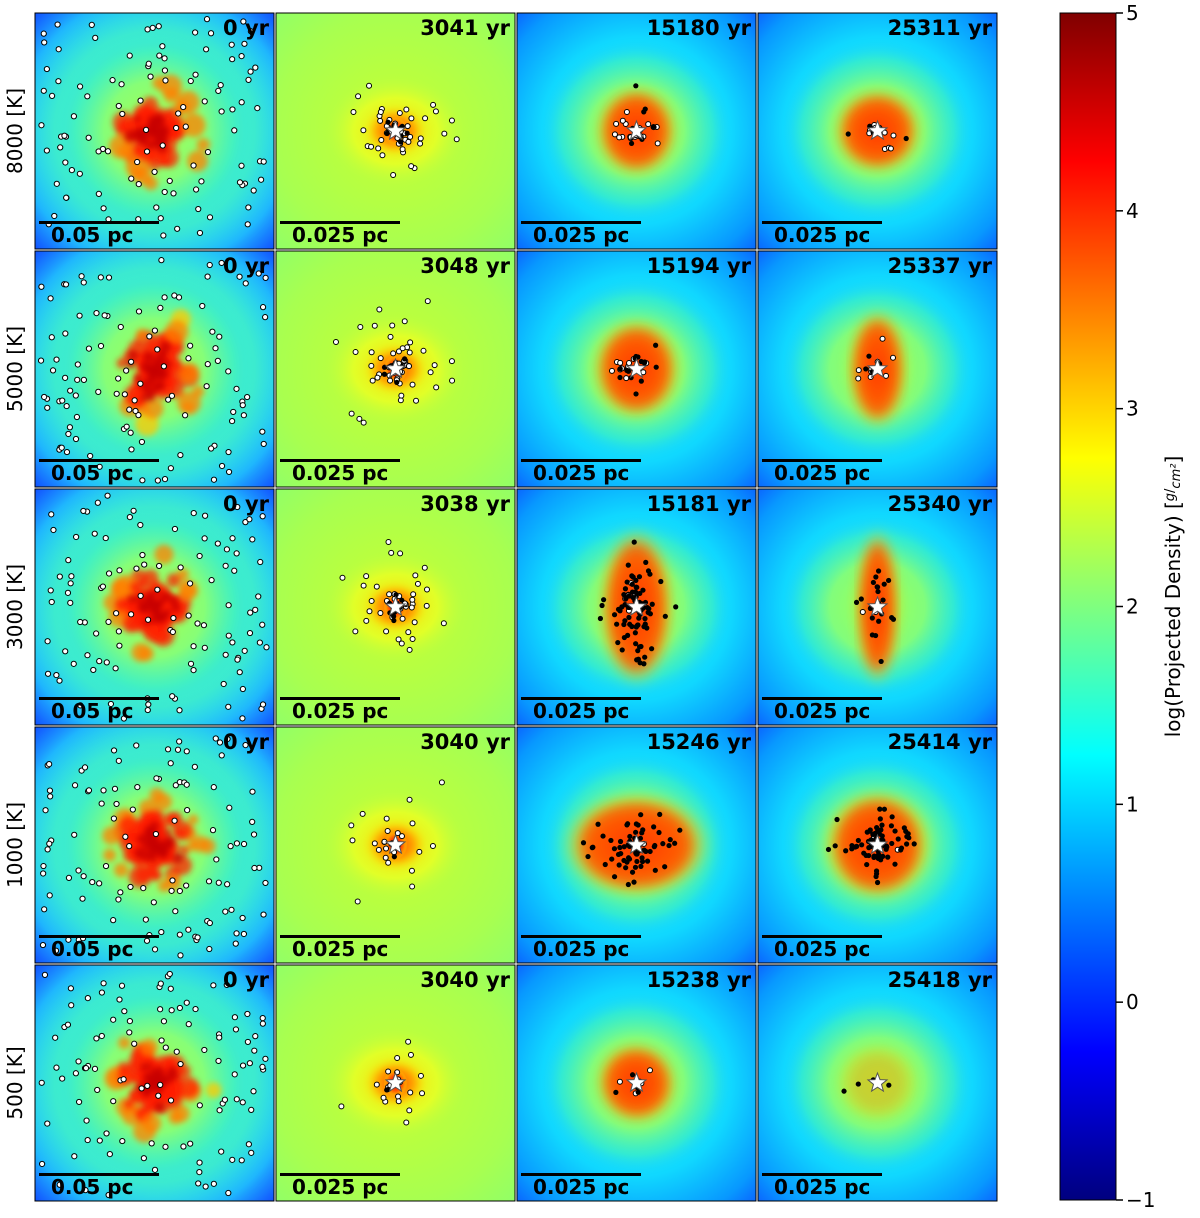 The height and width of the screenshot is (1218, 1200). I want to click on panel-r3-c4: 0.025 pc 25340 yr, so click(877, 607).